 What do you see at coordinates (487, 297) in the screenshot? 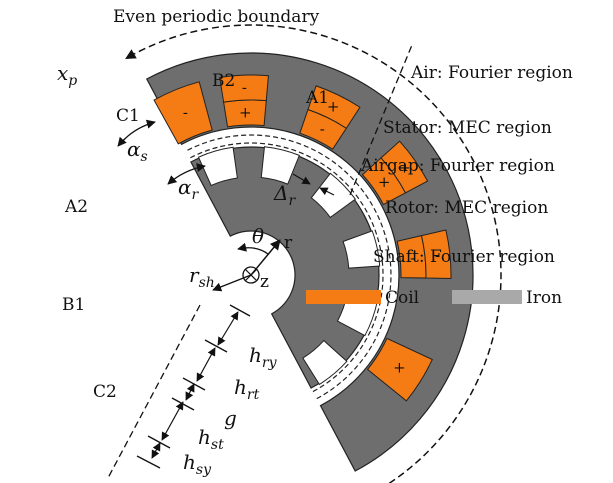
I see `legend-iron-swatch` at bounding box center [487, 297].